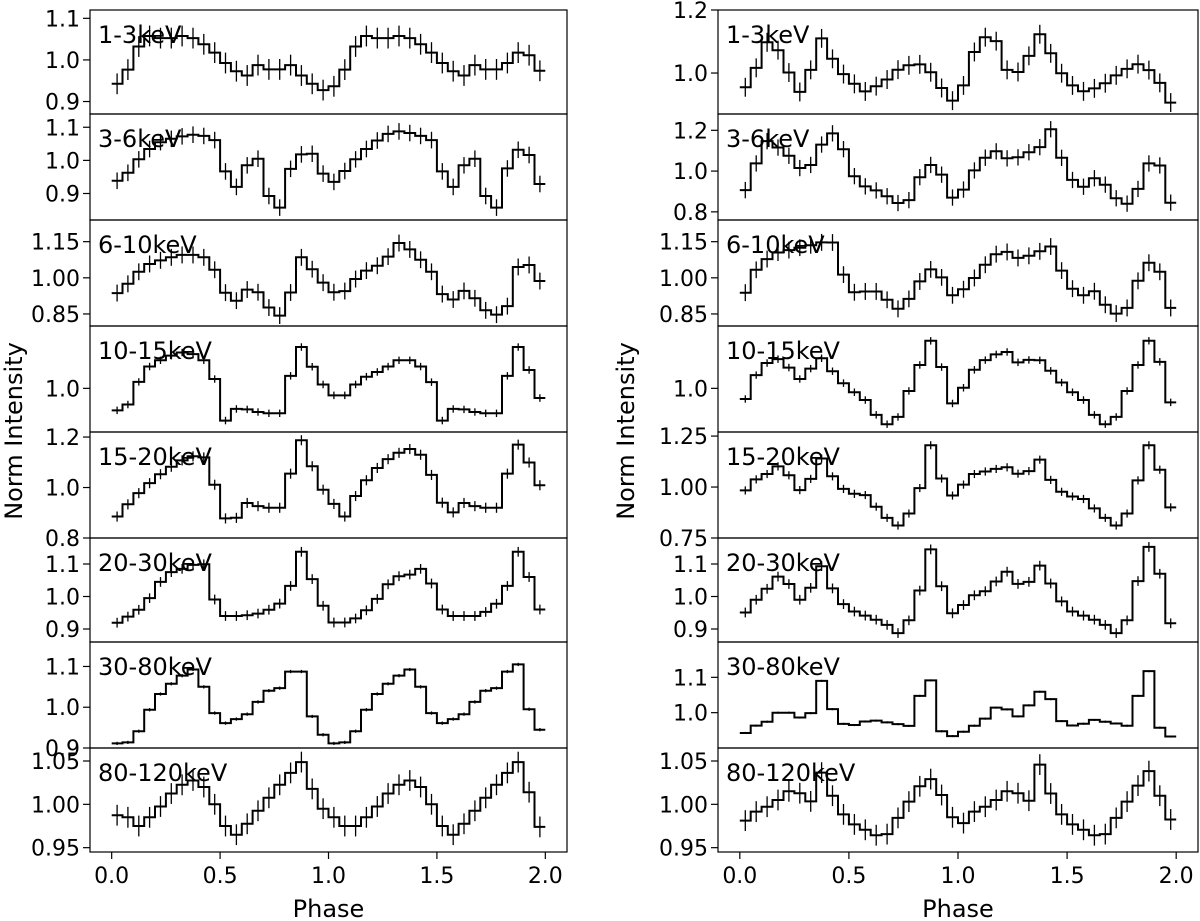 This screenshot has height=921, width=1200. I want to click on panel-0-5: 0.9 1.0 1.1 20-30keV, so click(306, 590).